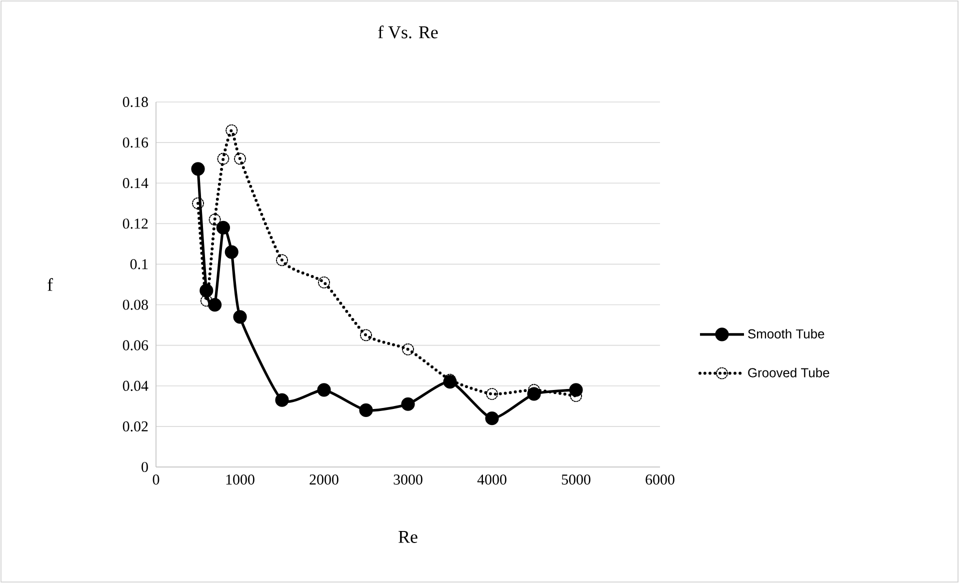 This screenshot has width=959, height=583. What do you see at coordinates (660, 479) in the screenshot?
I see `x-tick-label: 6000` at bounding box center [660, 479].